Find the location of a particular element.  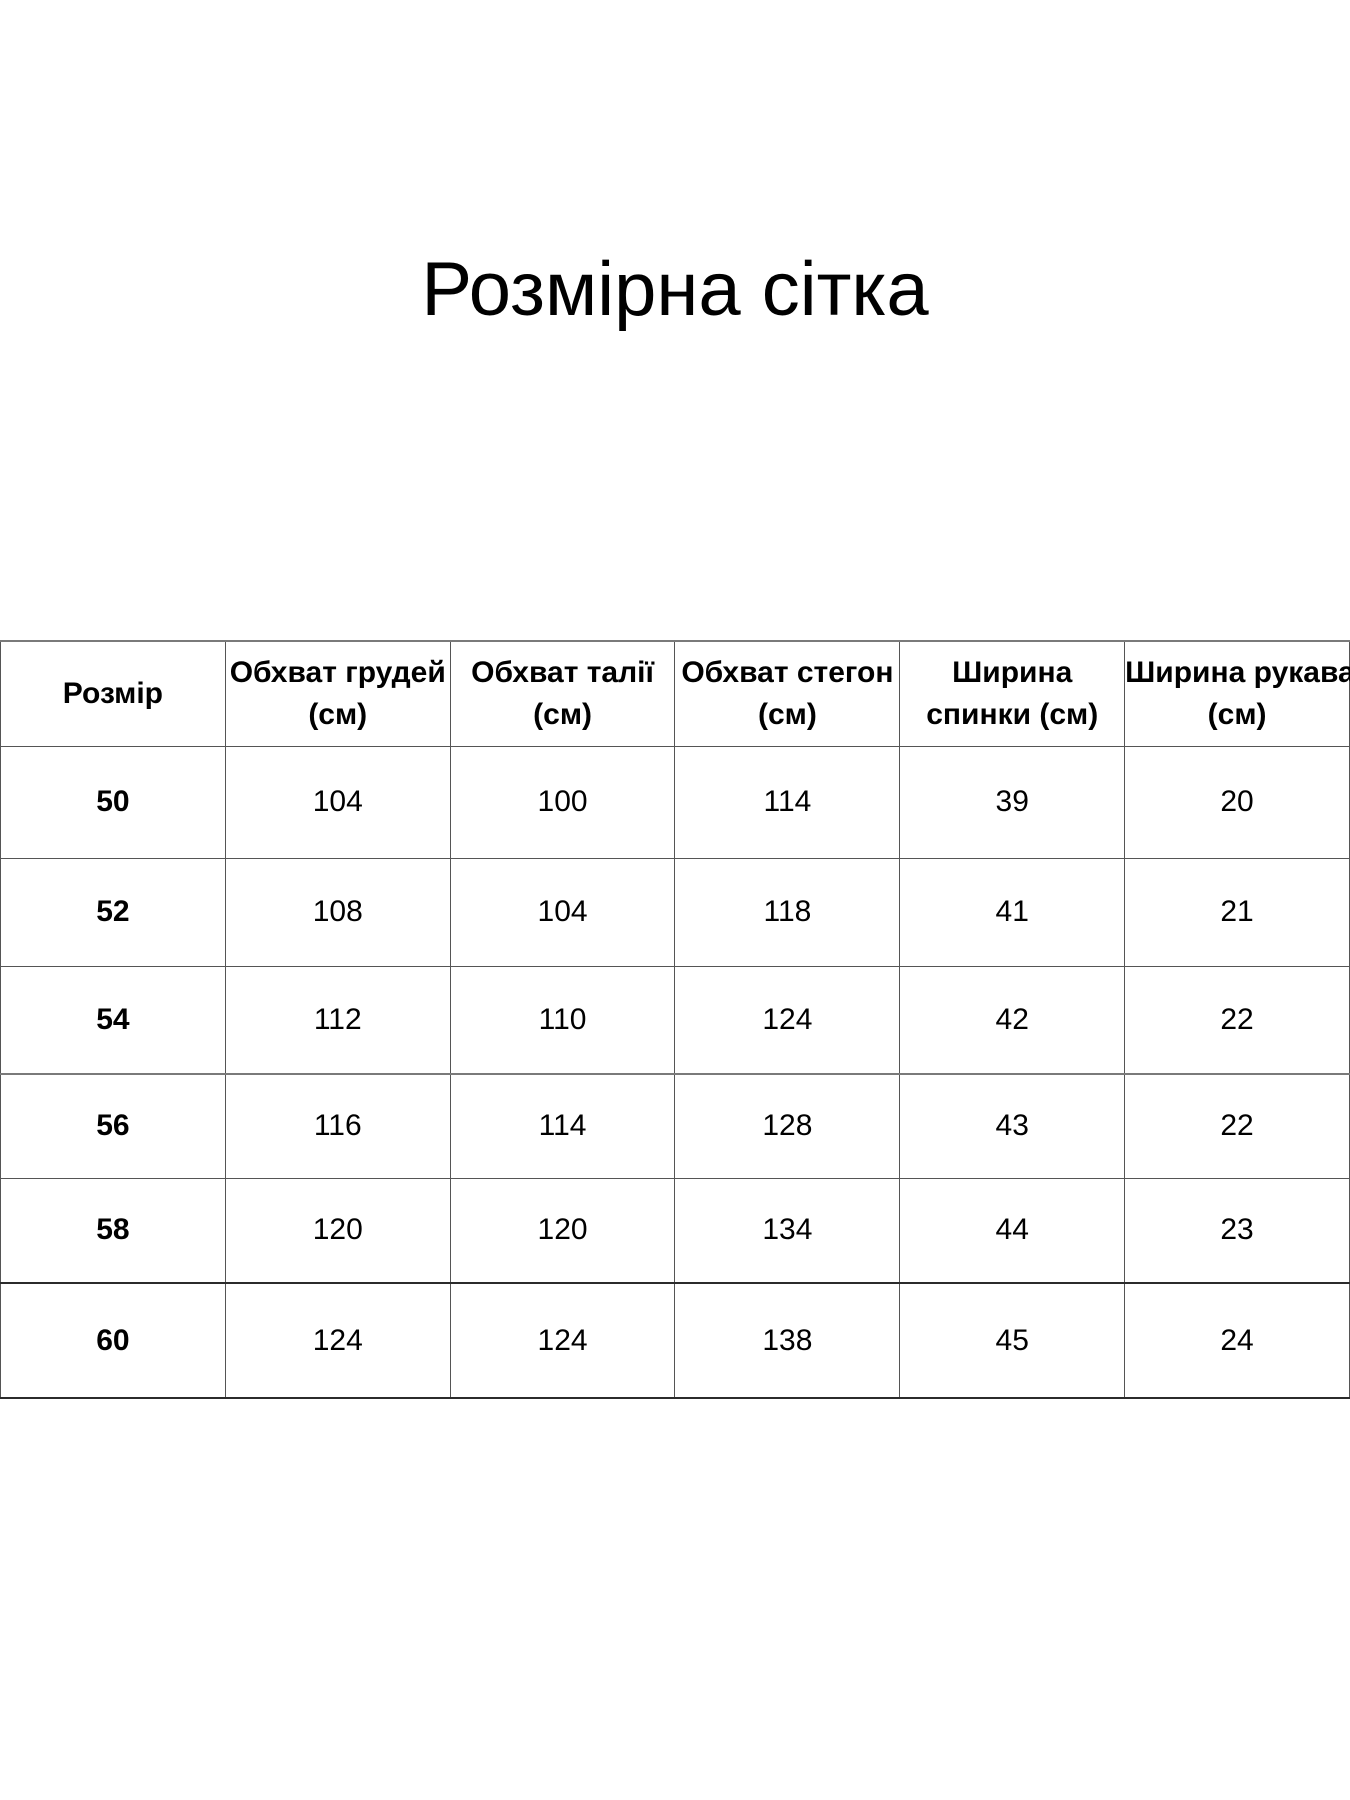

measurement-cell: 23 is located at coordinates (1237, 1230).